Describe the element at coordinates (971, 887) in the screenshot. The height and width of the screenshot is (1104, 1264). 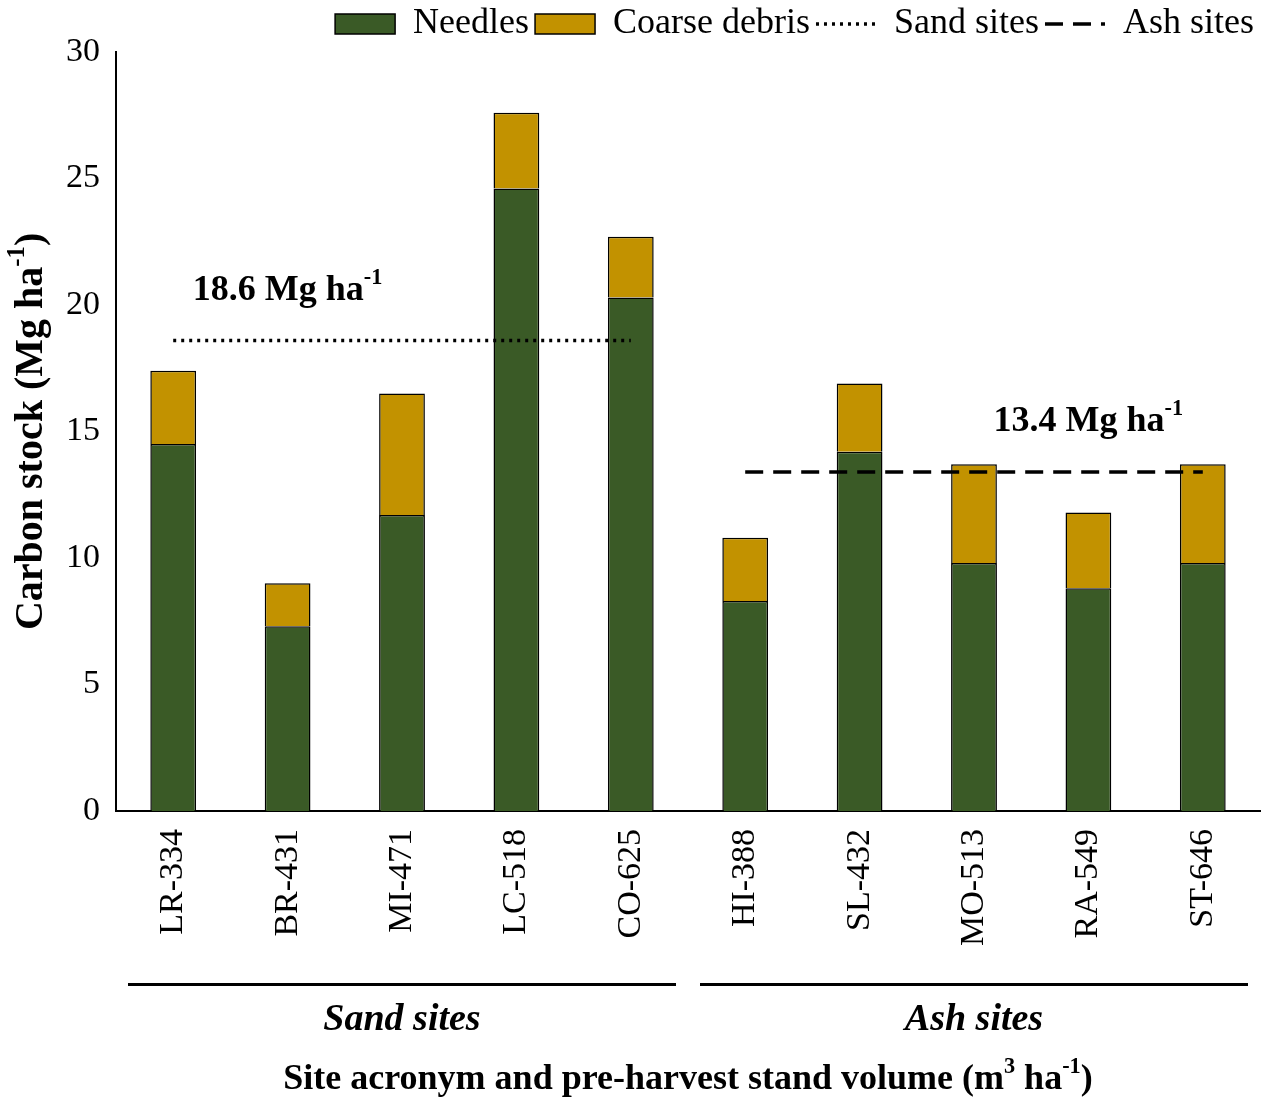
I see `x-tick-label: MO-513` at that location.